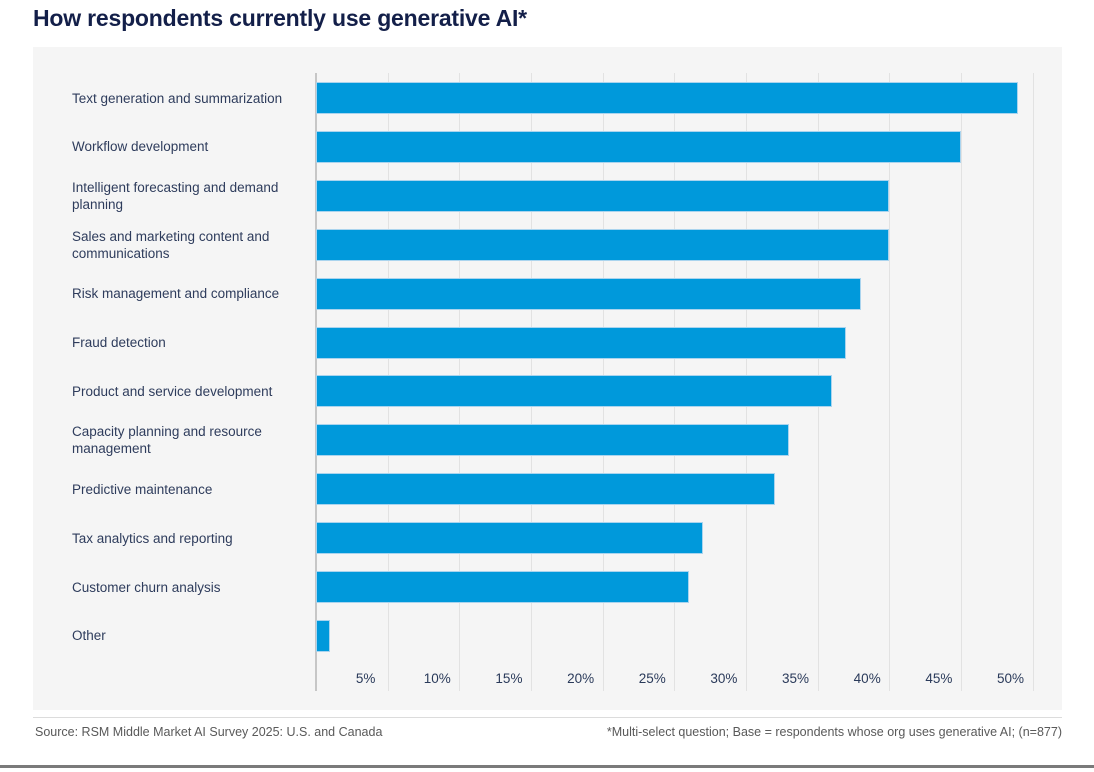 Image resolution: width=1094 pixels, height=772 pixels. I want to click on category-label: Text generation and summarization, so click(177, 98).